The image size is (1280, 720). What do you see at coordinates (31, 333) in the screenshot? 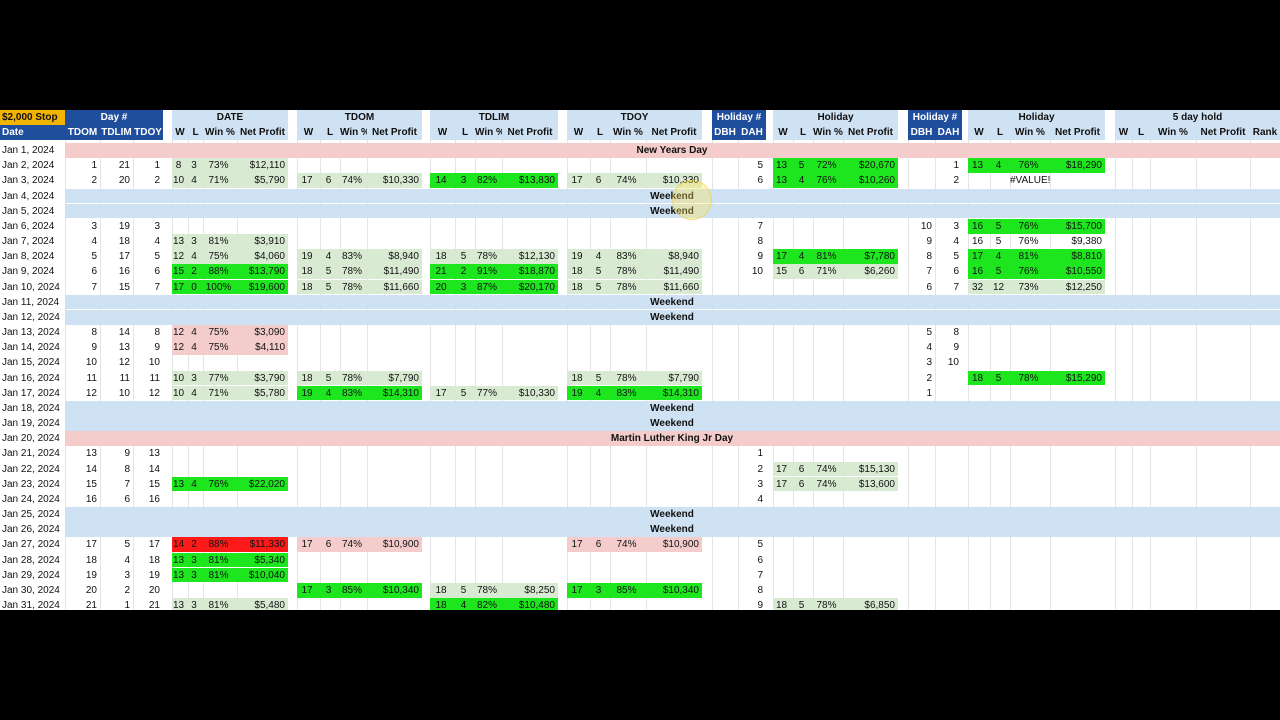
I see `date-cell: Jan 13, 2024` at bounding box center [31, 333].